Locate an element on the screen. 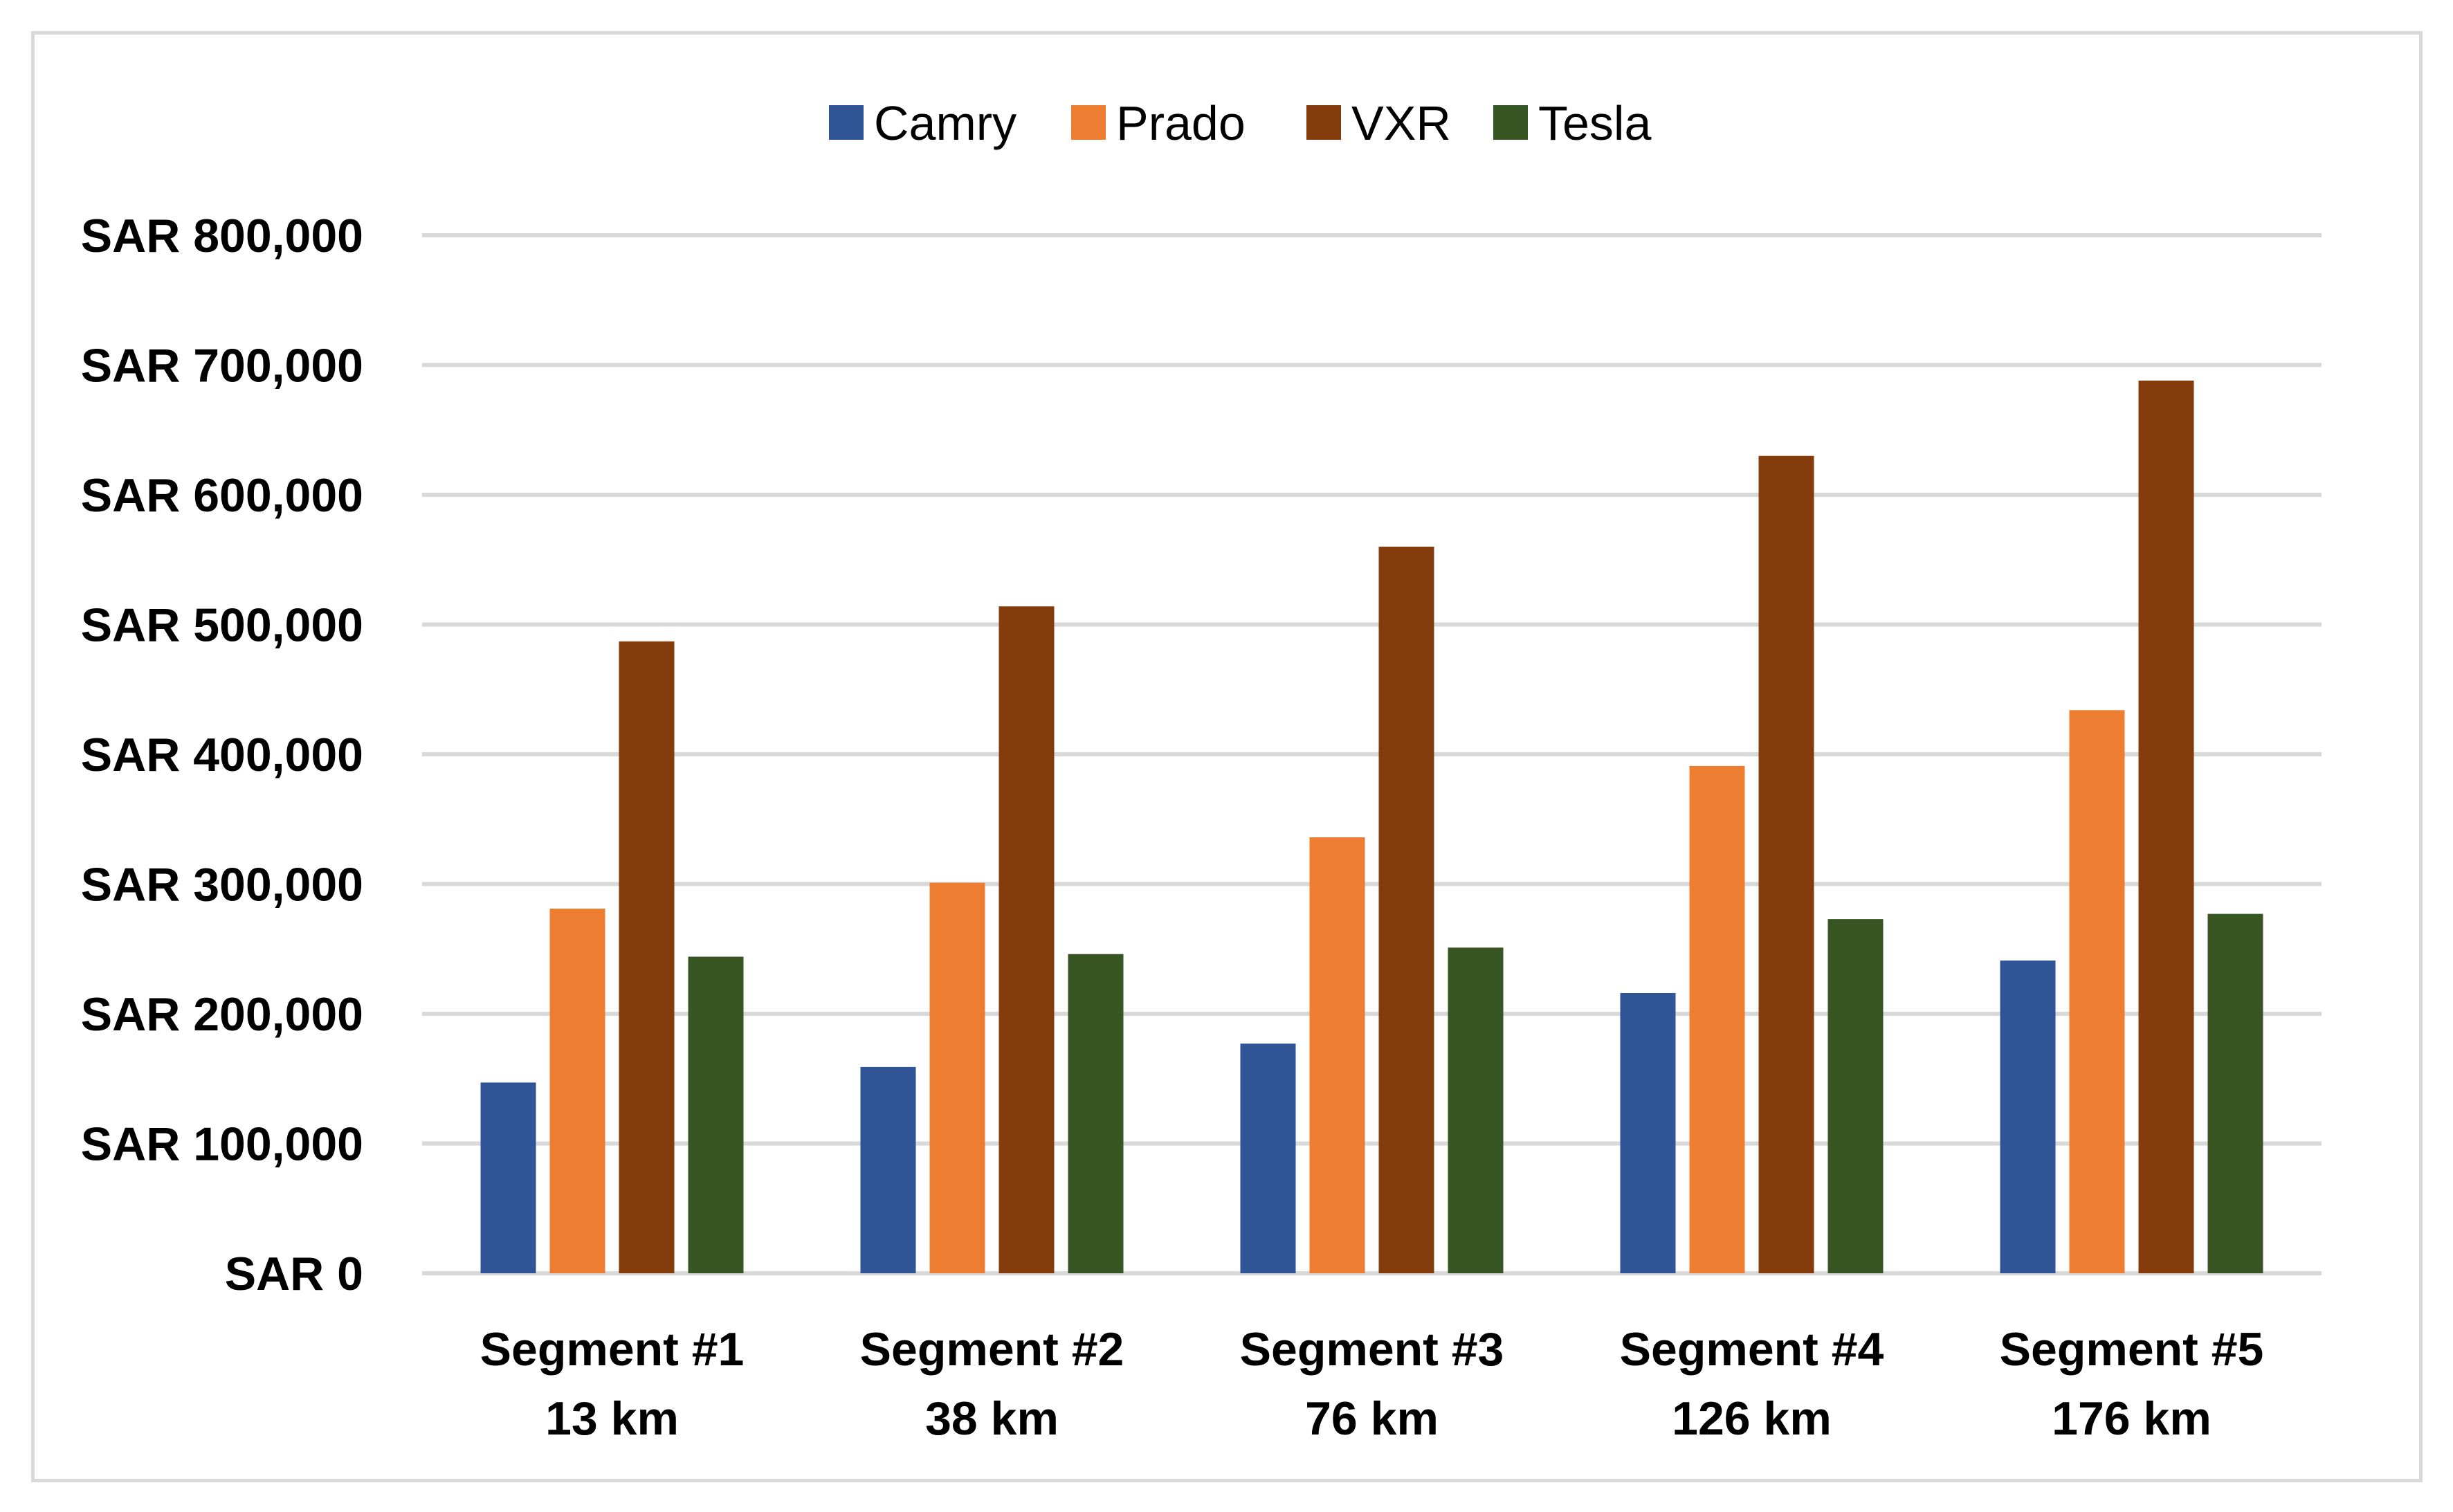 This screenshot has height=1512, width=2453. y-tick-label: SAR 800,000 is located at coordinates (222, 236).